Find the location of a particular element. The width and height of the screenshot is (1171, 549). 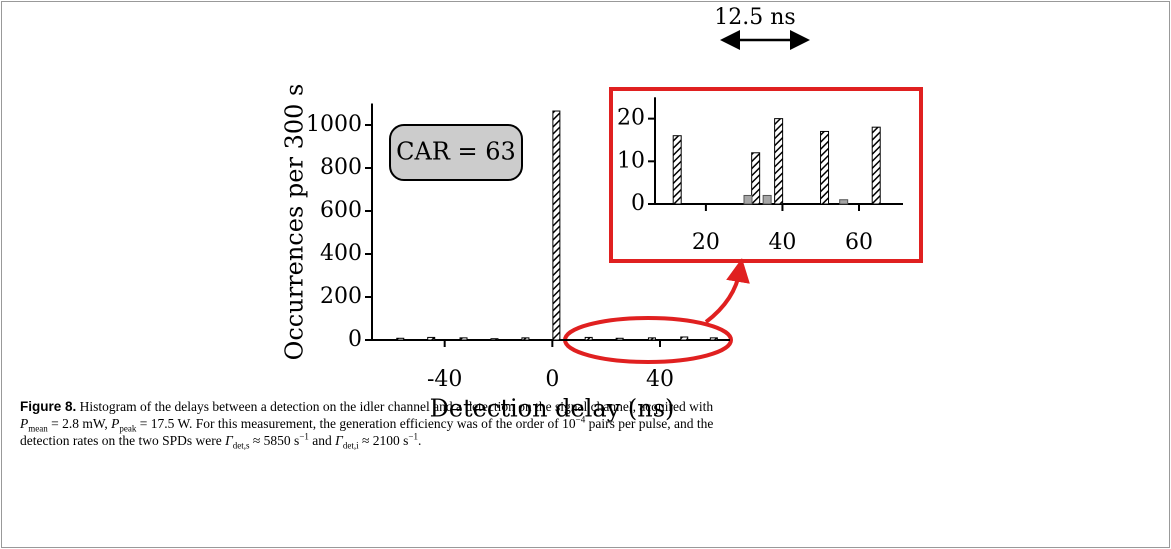

car-box is located at coordinates (456, 152).